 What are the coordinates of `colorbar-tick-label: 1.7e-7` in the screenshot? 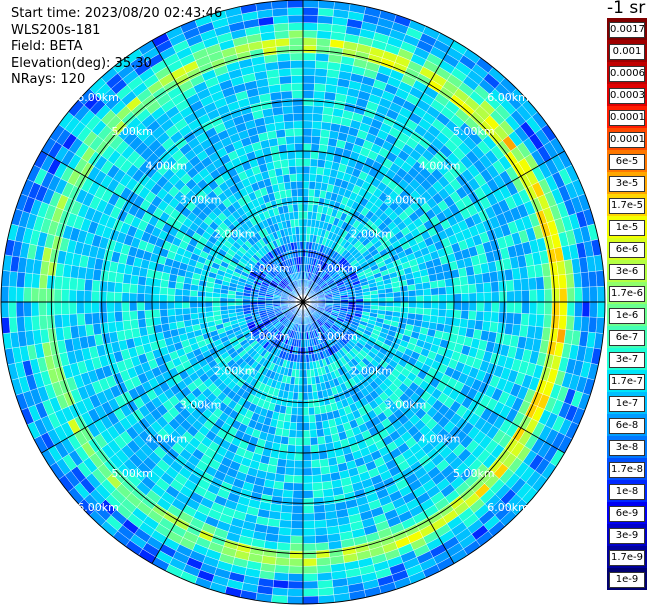 It's located at (627, 382).